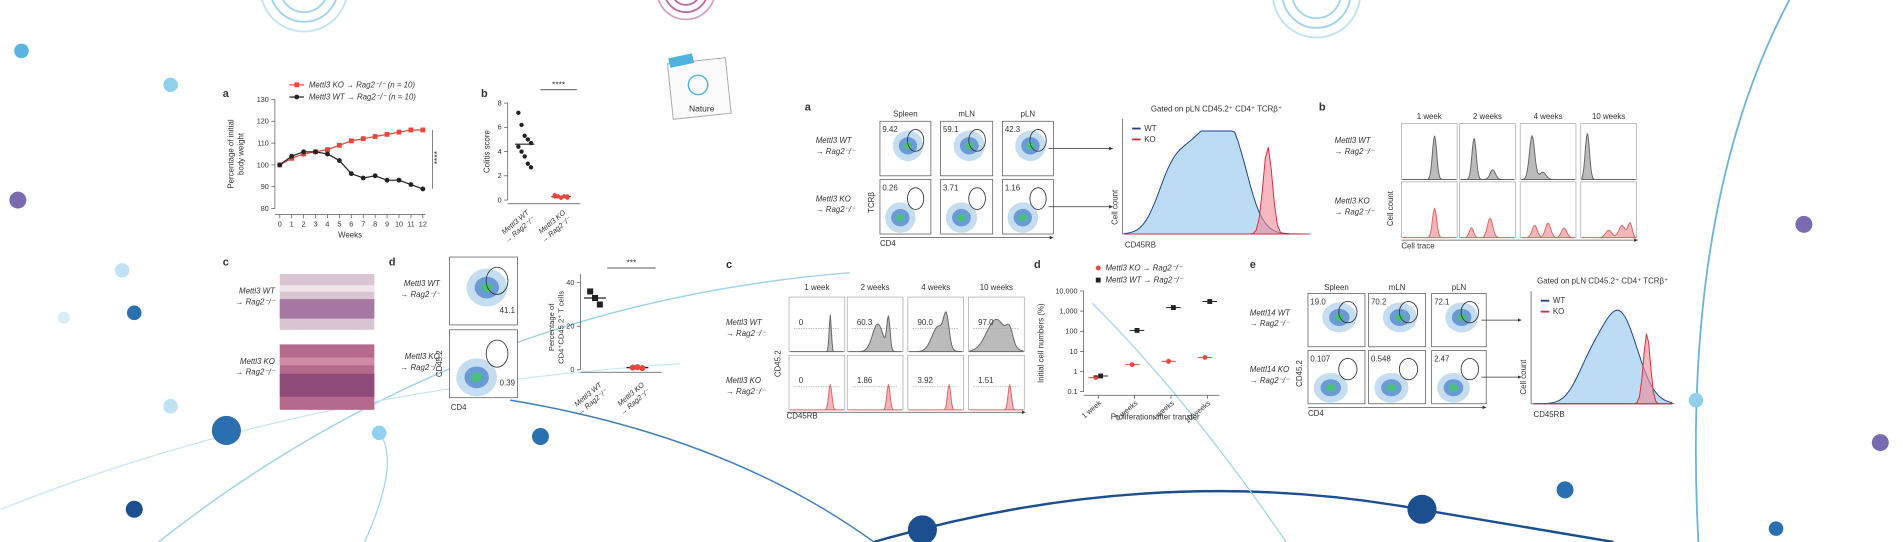  I want to click on axis-title: CD4, so click(888, 243).